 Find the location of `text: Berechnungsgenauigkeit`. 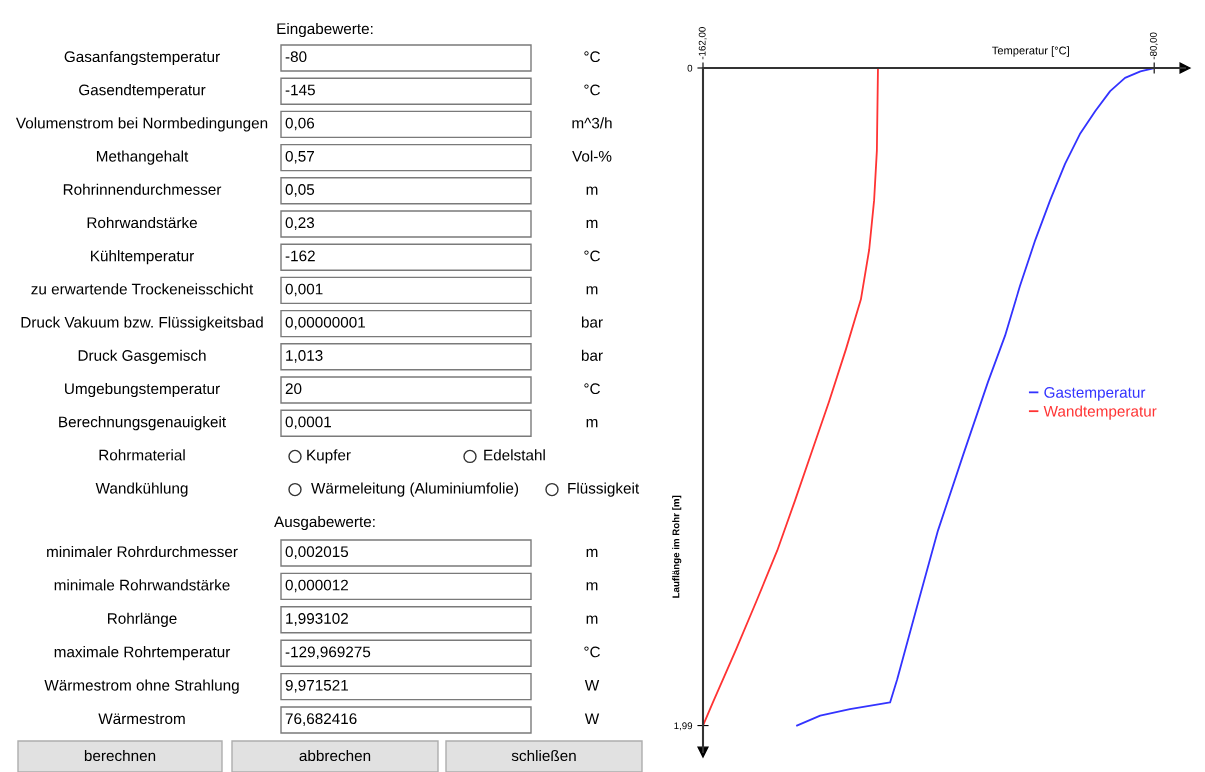

text: Berechnungsgenauigkeit is located at coordinates (142, 423).